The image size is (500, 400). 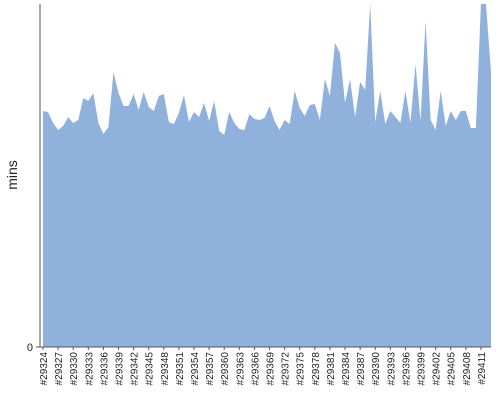 I want to click on x-tick-label: #29408, so click(x=467, y=369).